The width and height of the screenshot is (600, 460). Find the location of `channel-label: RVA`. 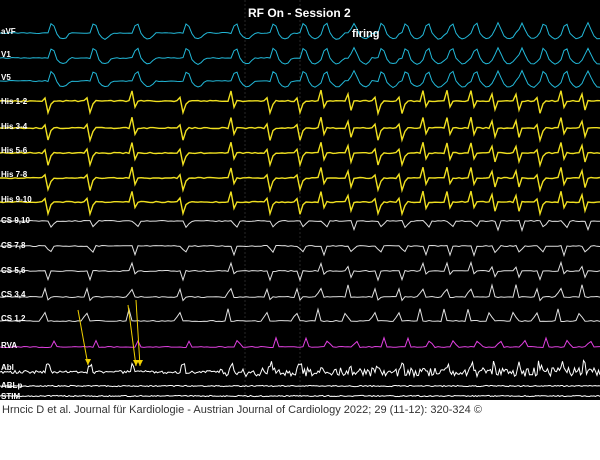

channel-label: RVA is located at coordinates (9, 345).